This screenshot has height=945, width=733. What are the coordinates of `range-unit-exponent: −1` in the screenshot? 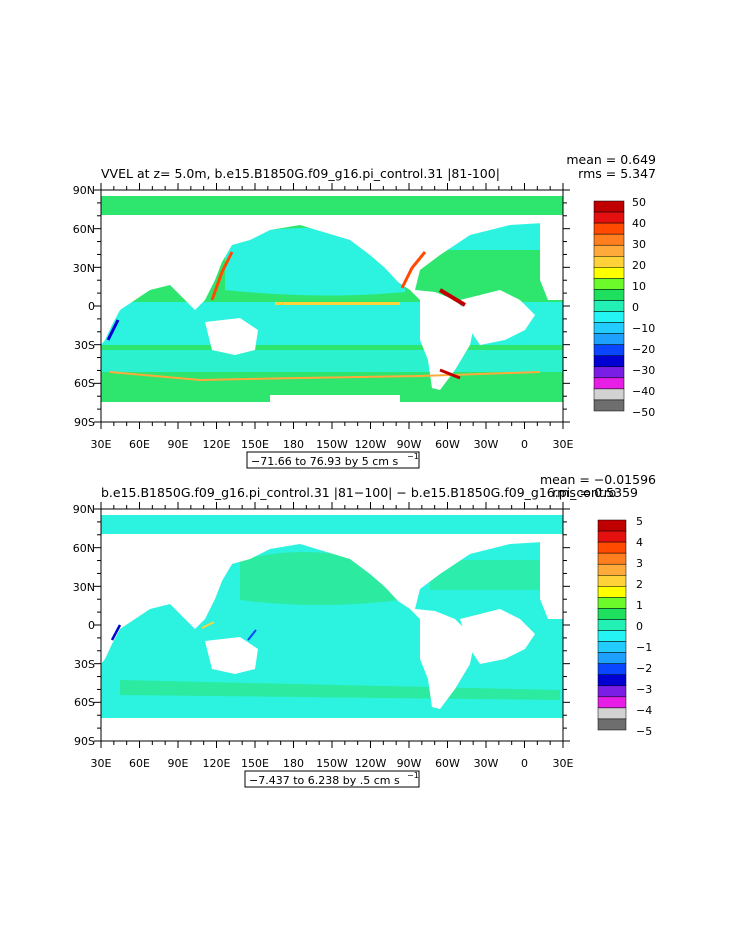 It's located at (413, 775).